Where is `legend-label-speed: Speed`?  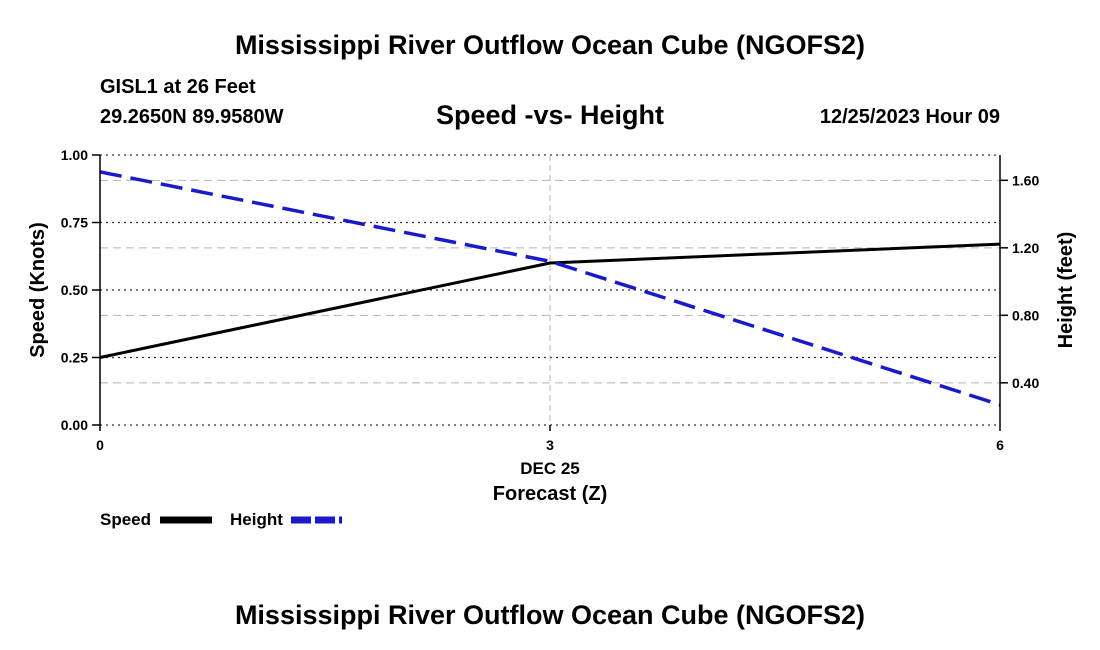 legend-label-speed: Speed is located at coordinates (125, 519).